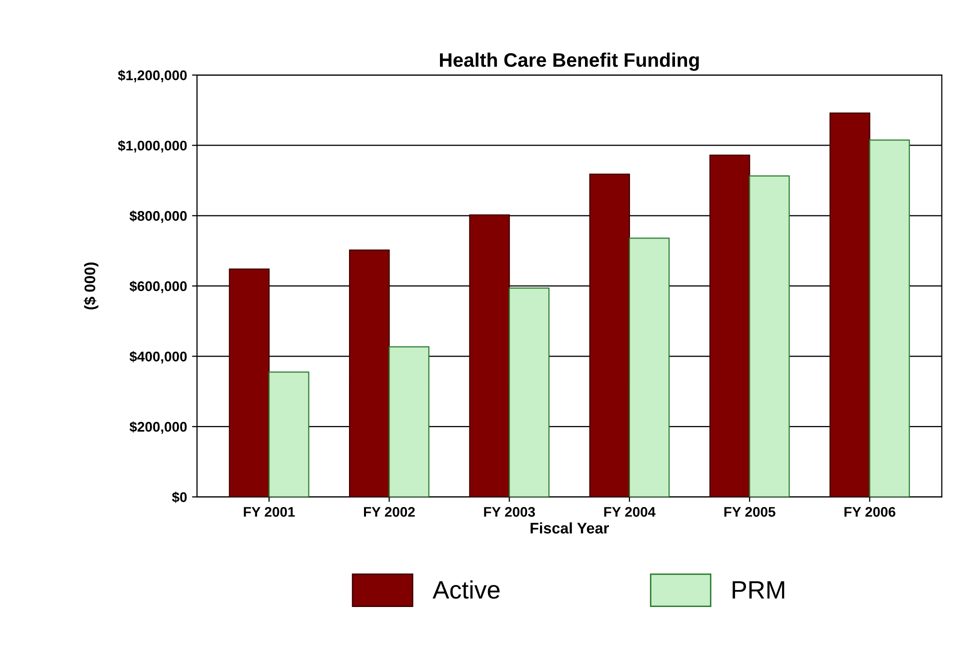 Image resolution: width=961 pixels, height=647 pixels. I want to click on y-axis-title: ($ 000), so click(91, 286).